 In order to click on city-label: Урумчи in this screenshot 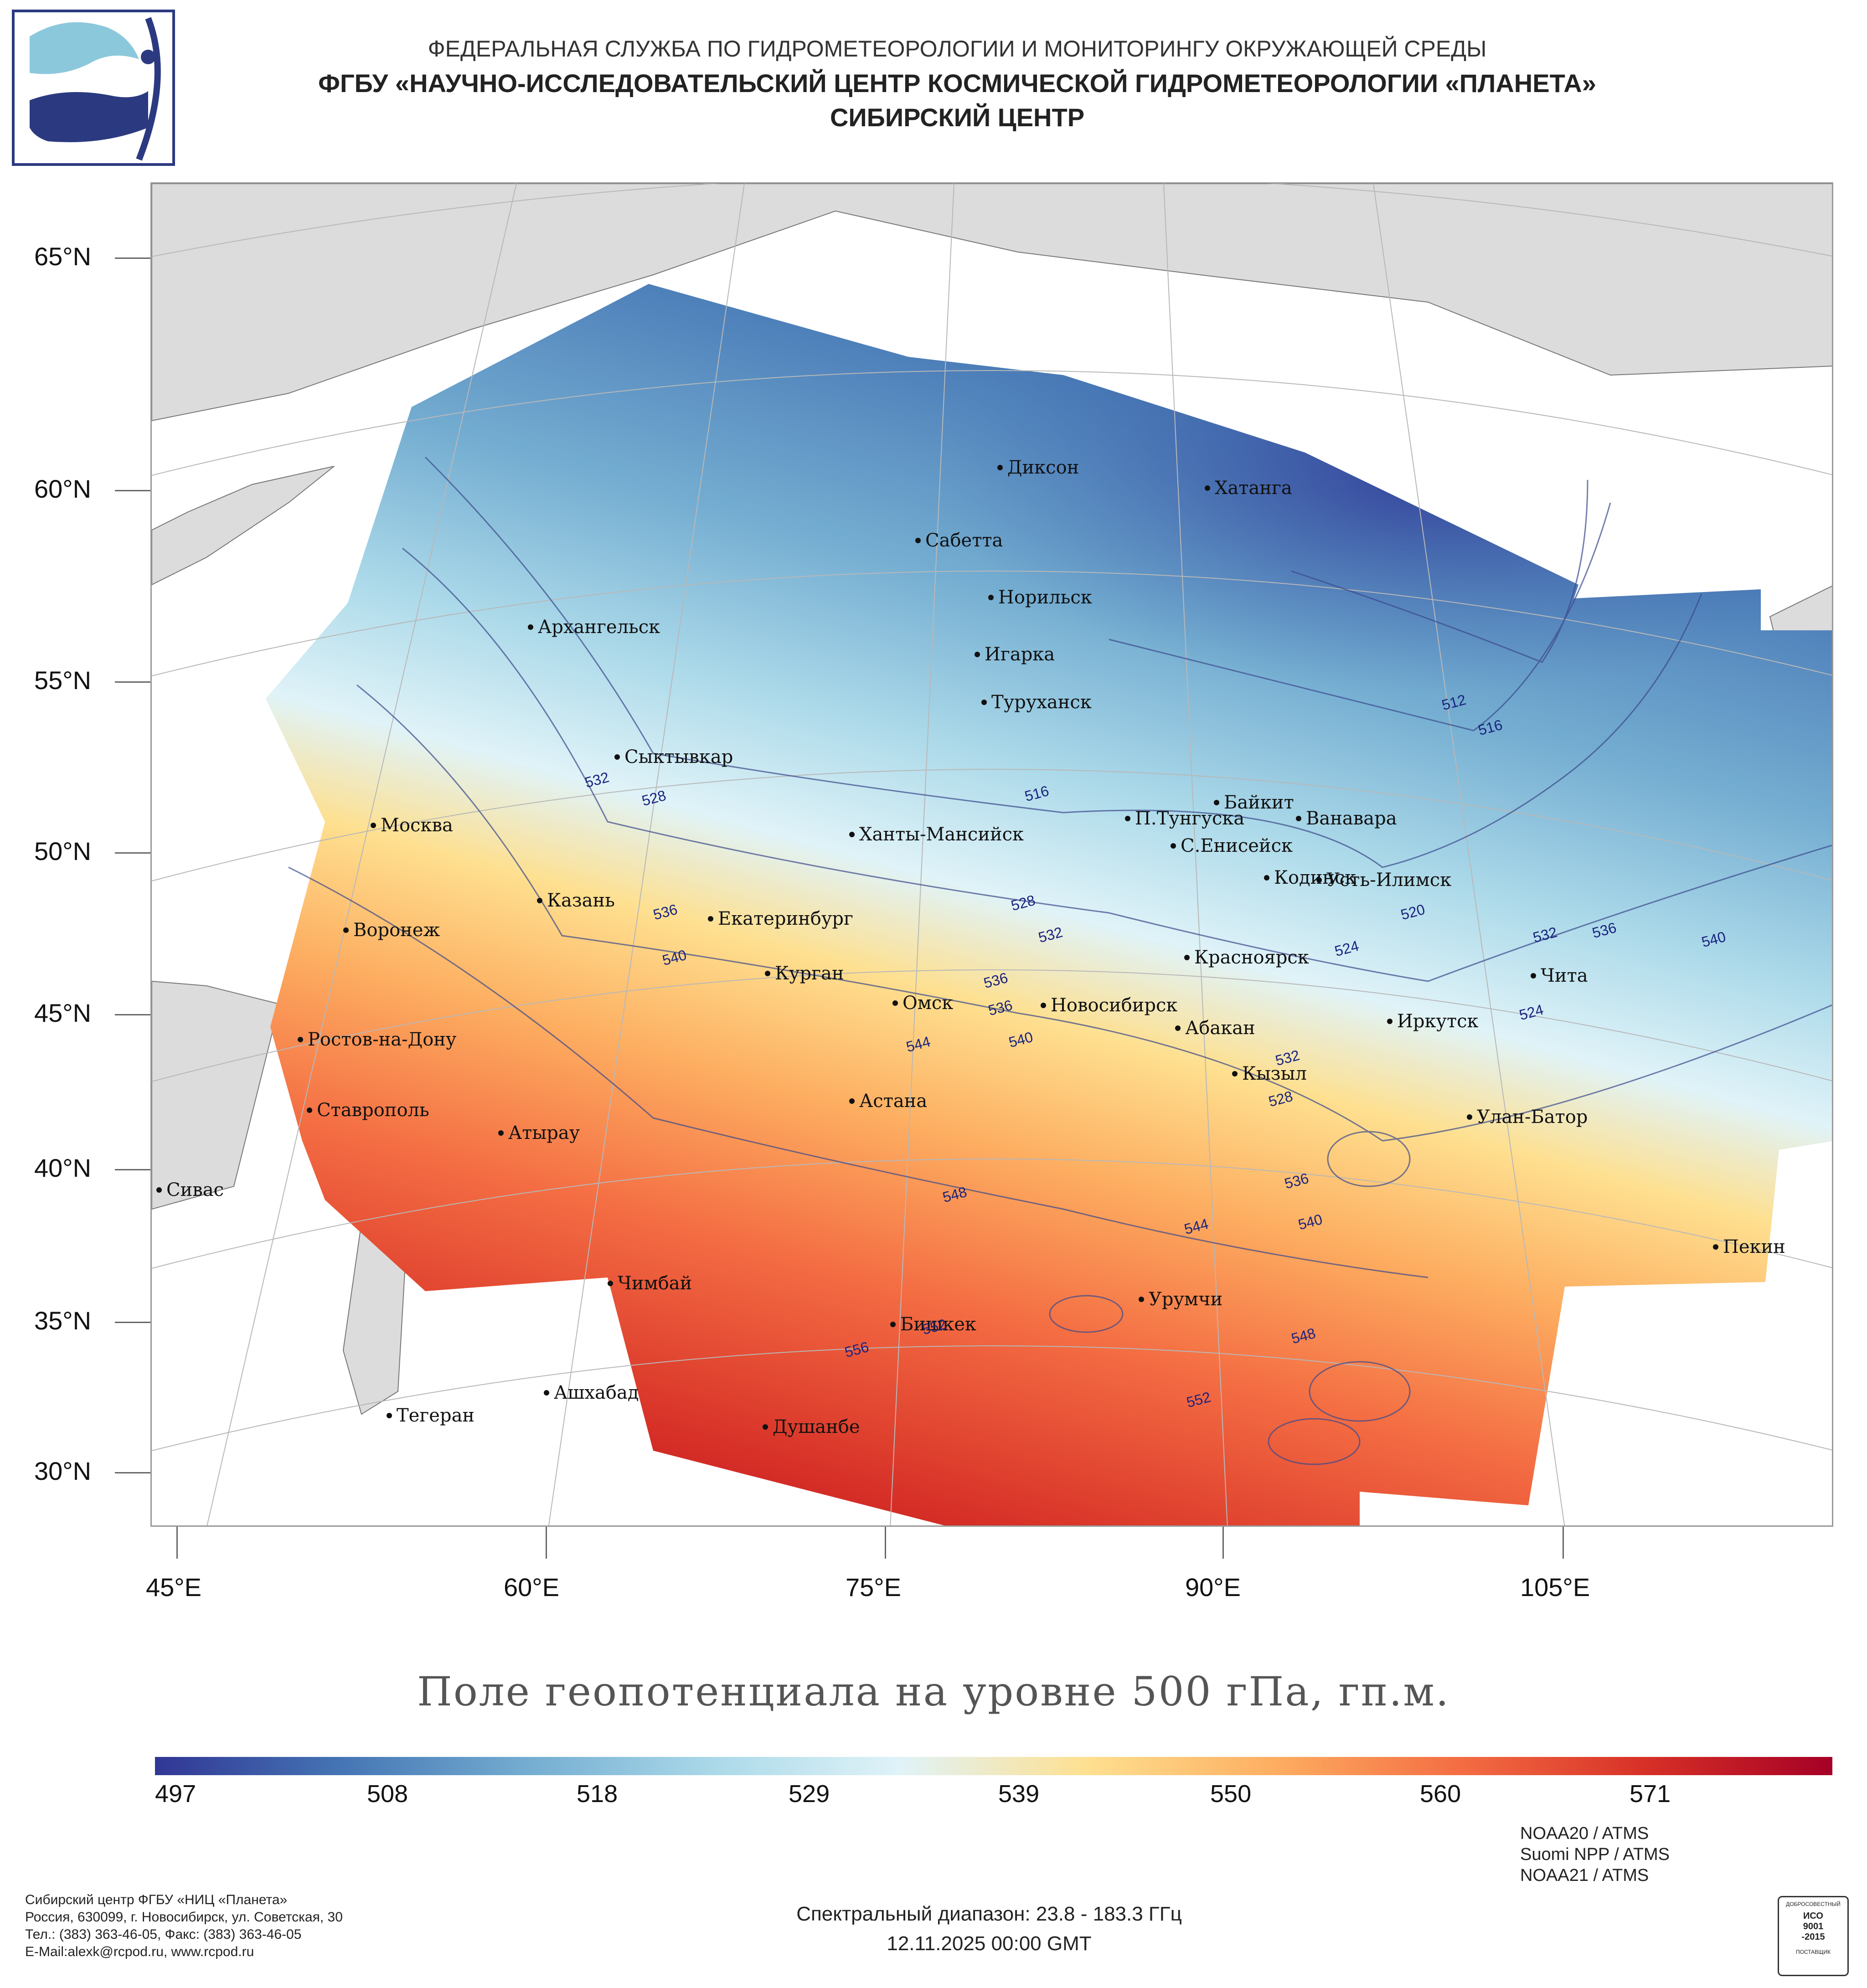, I will do `click(1186, 1300)`.